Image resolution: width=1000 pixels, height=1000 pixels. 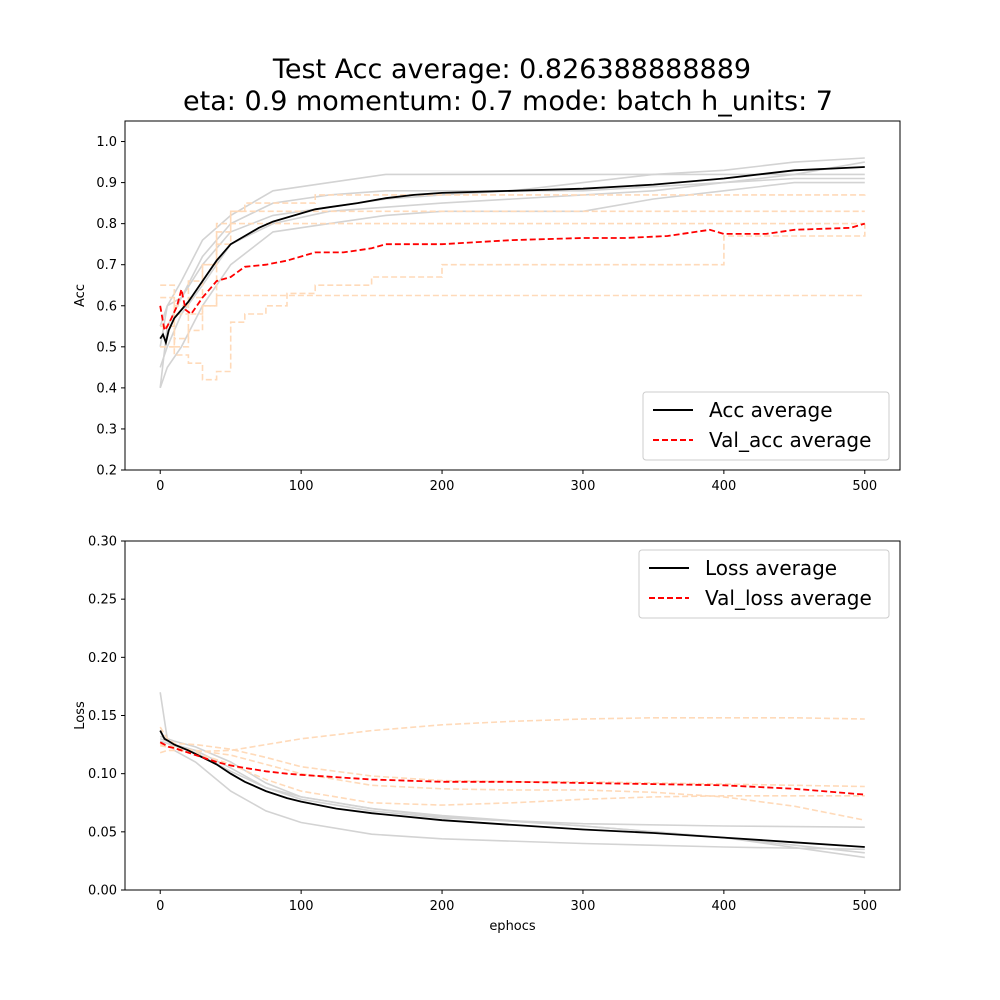 I want to click on acc-y-tick-label: 0.7, so click(x=106, y=265).